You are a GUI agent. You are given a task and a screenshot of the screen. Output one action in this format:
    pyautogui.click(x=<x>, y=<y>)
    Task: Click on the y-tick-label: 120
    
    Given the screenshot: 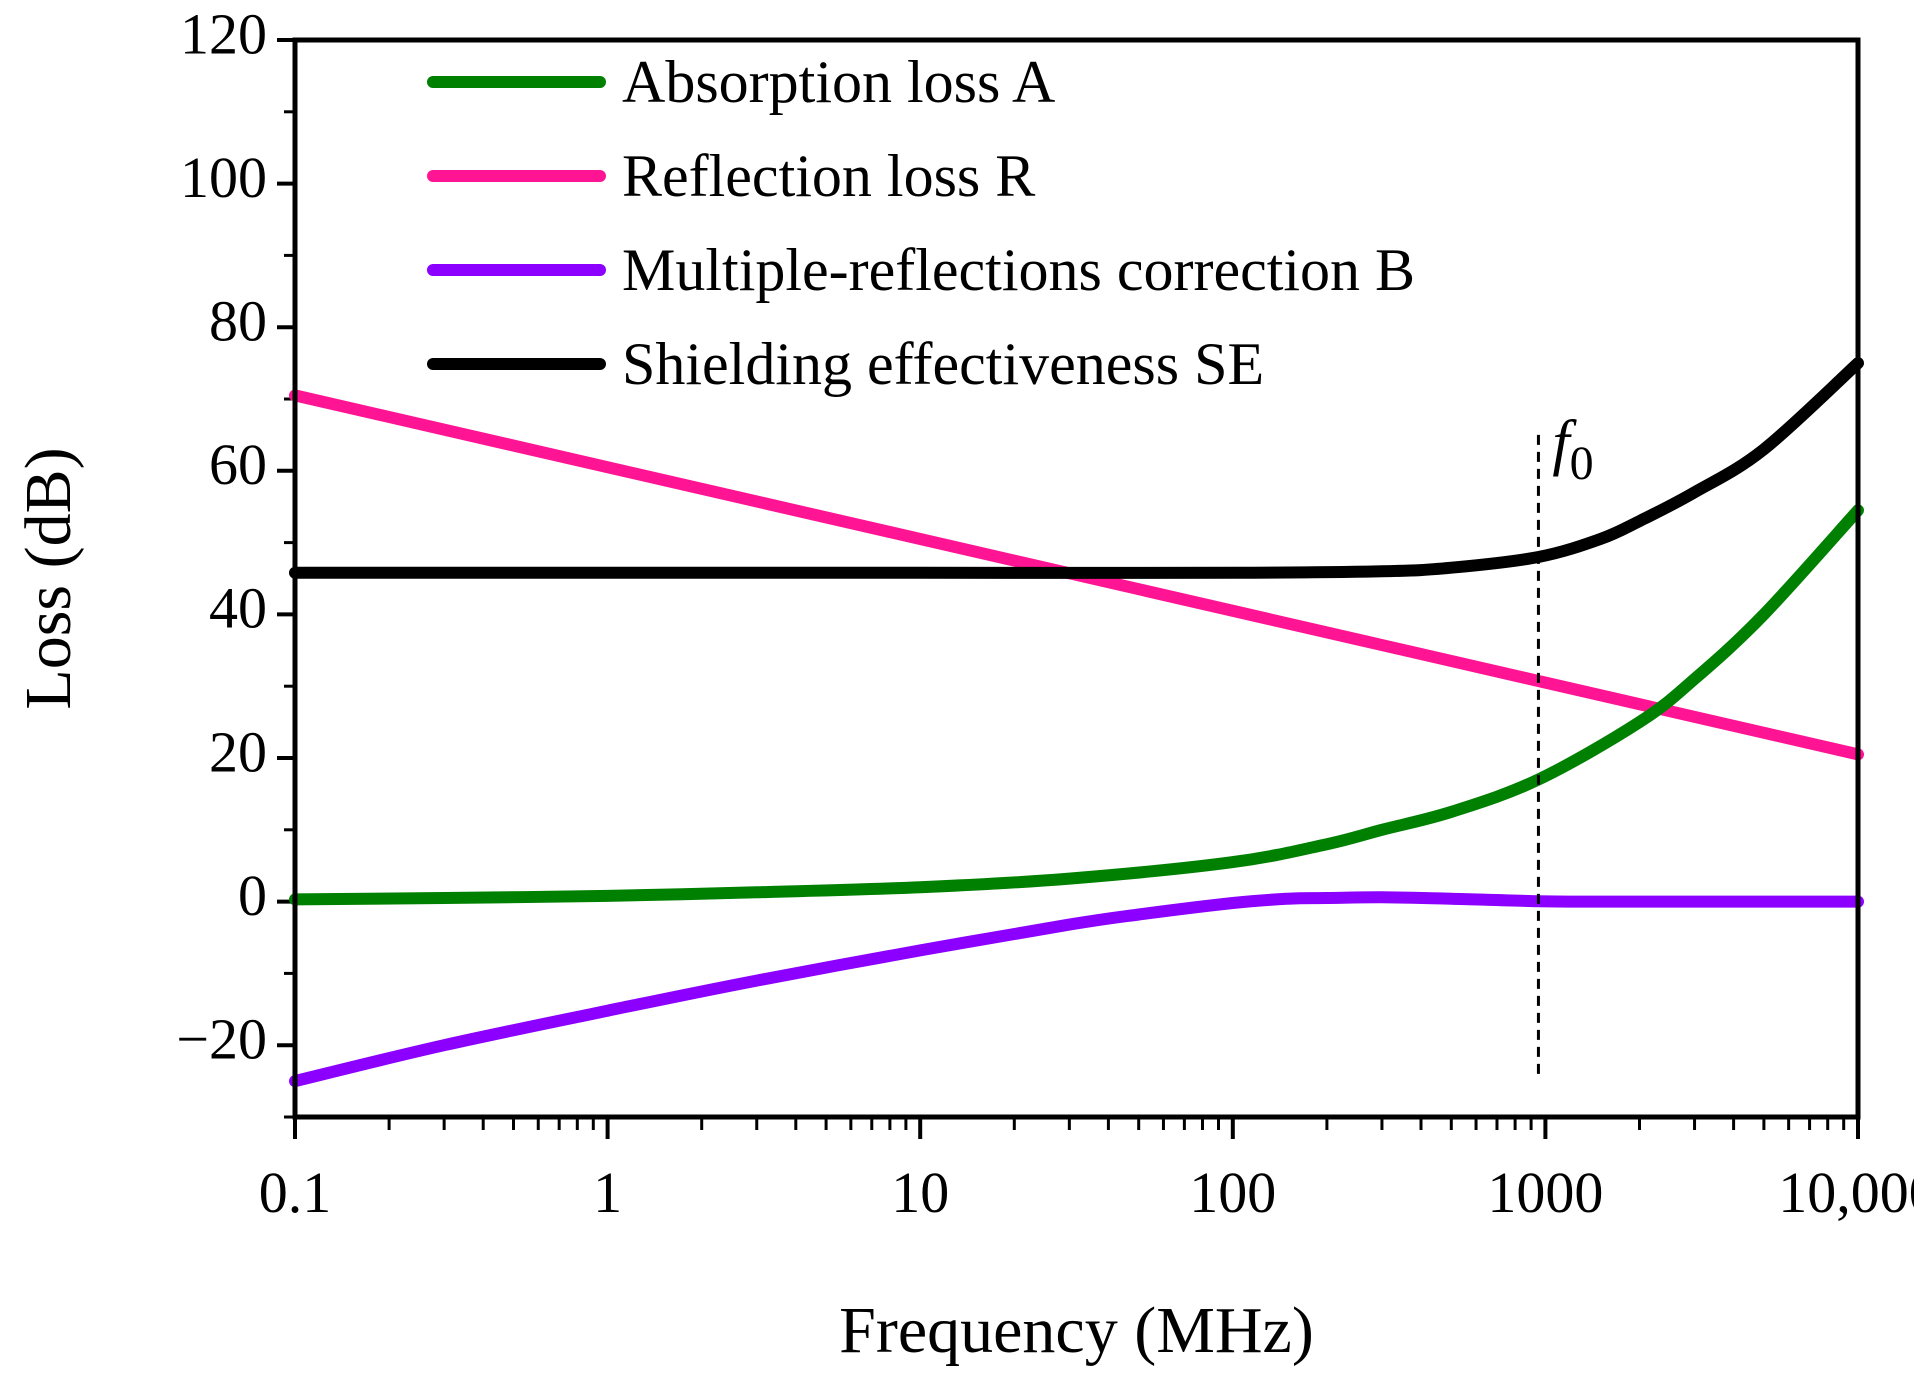 What is the action you would take?
    pyautogui.click(x=223, y=33)
    